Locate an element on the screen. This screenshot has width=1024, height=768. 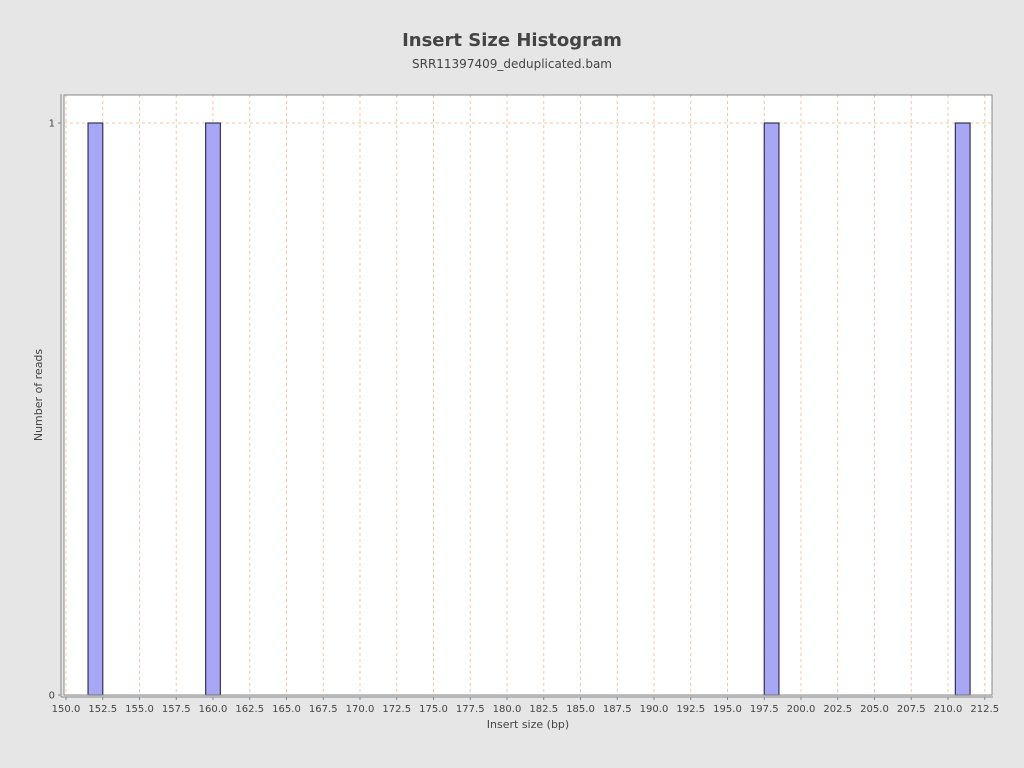
x-tick-label: 185.0 is located at coordinates (580, 709).